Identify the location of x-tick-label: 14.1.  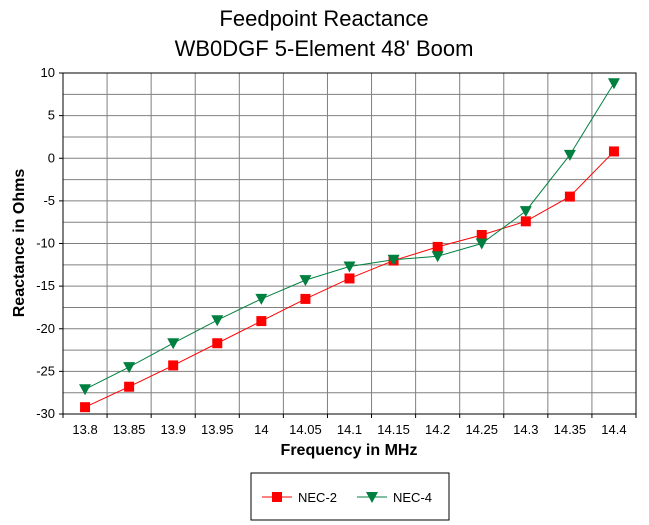
(349, 429).